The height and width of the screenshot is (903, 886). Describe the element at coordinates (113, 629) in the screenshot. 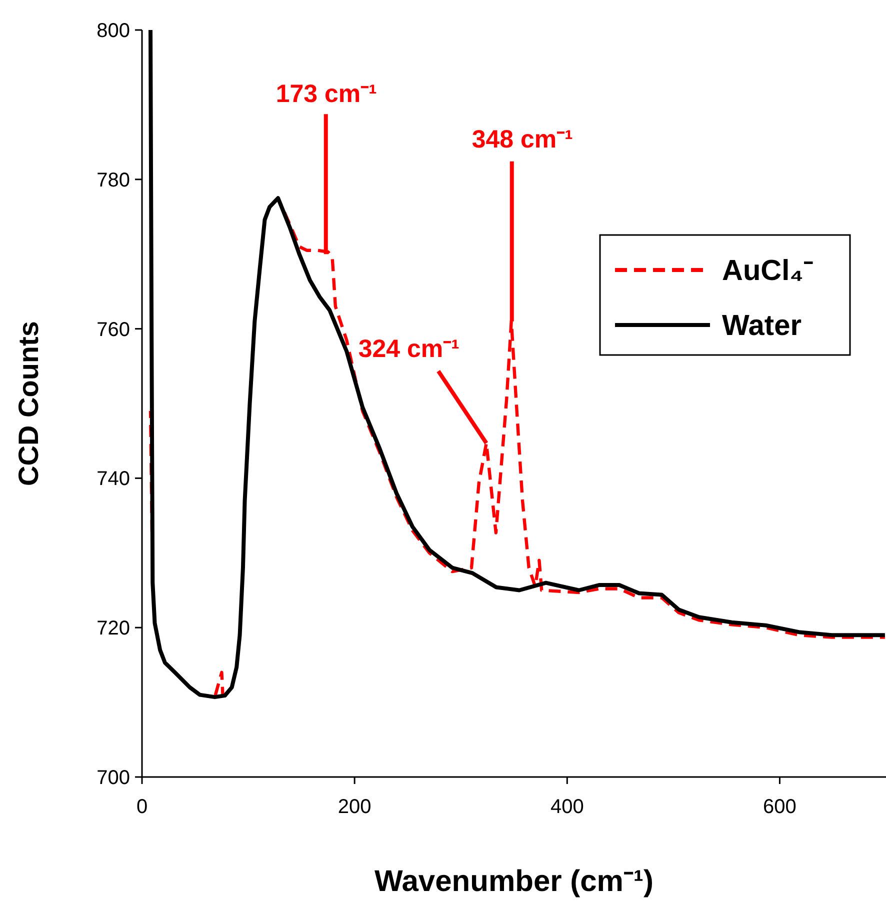

I see `y-tick-label: 720` at that location.